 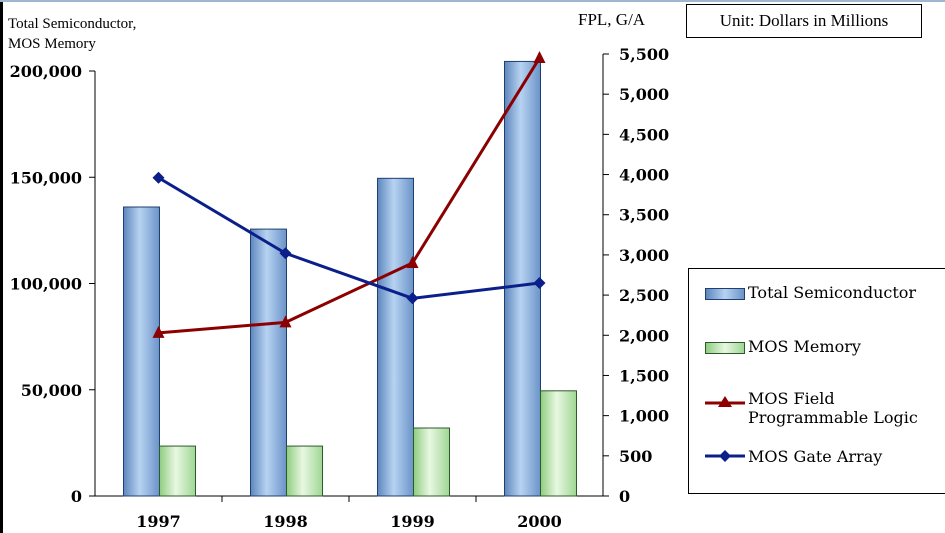 What do you see at coordinates (832, 292) in the screenshot?
I see `legend-label-total-semiconductor: Total Semiconductor` at bounding box center [832, 292].